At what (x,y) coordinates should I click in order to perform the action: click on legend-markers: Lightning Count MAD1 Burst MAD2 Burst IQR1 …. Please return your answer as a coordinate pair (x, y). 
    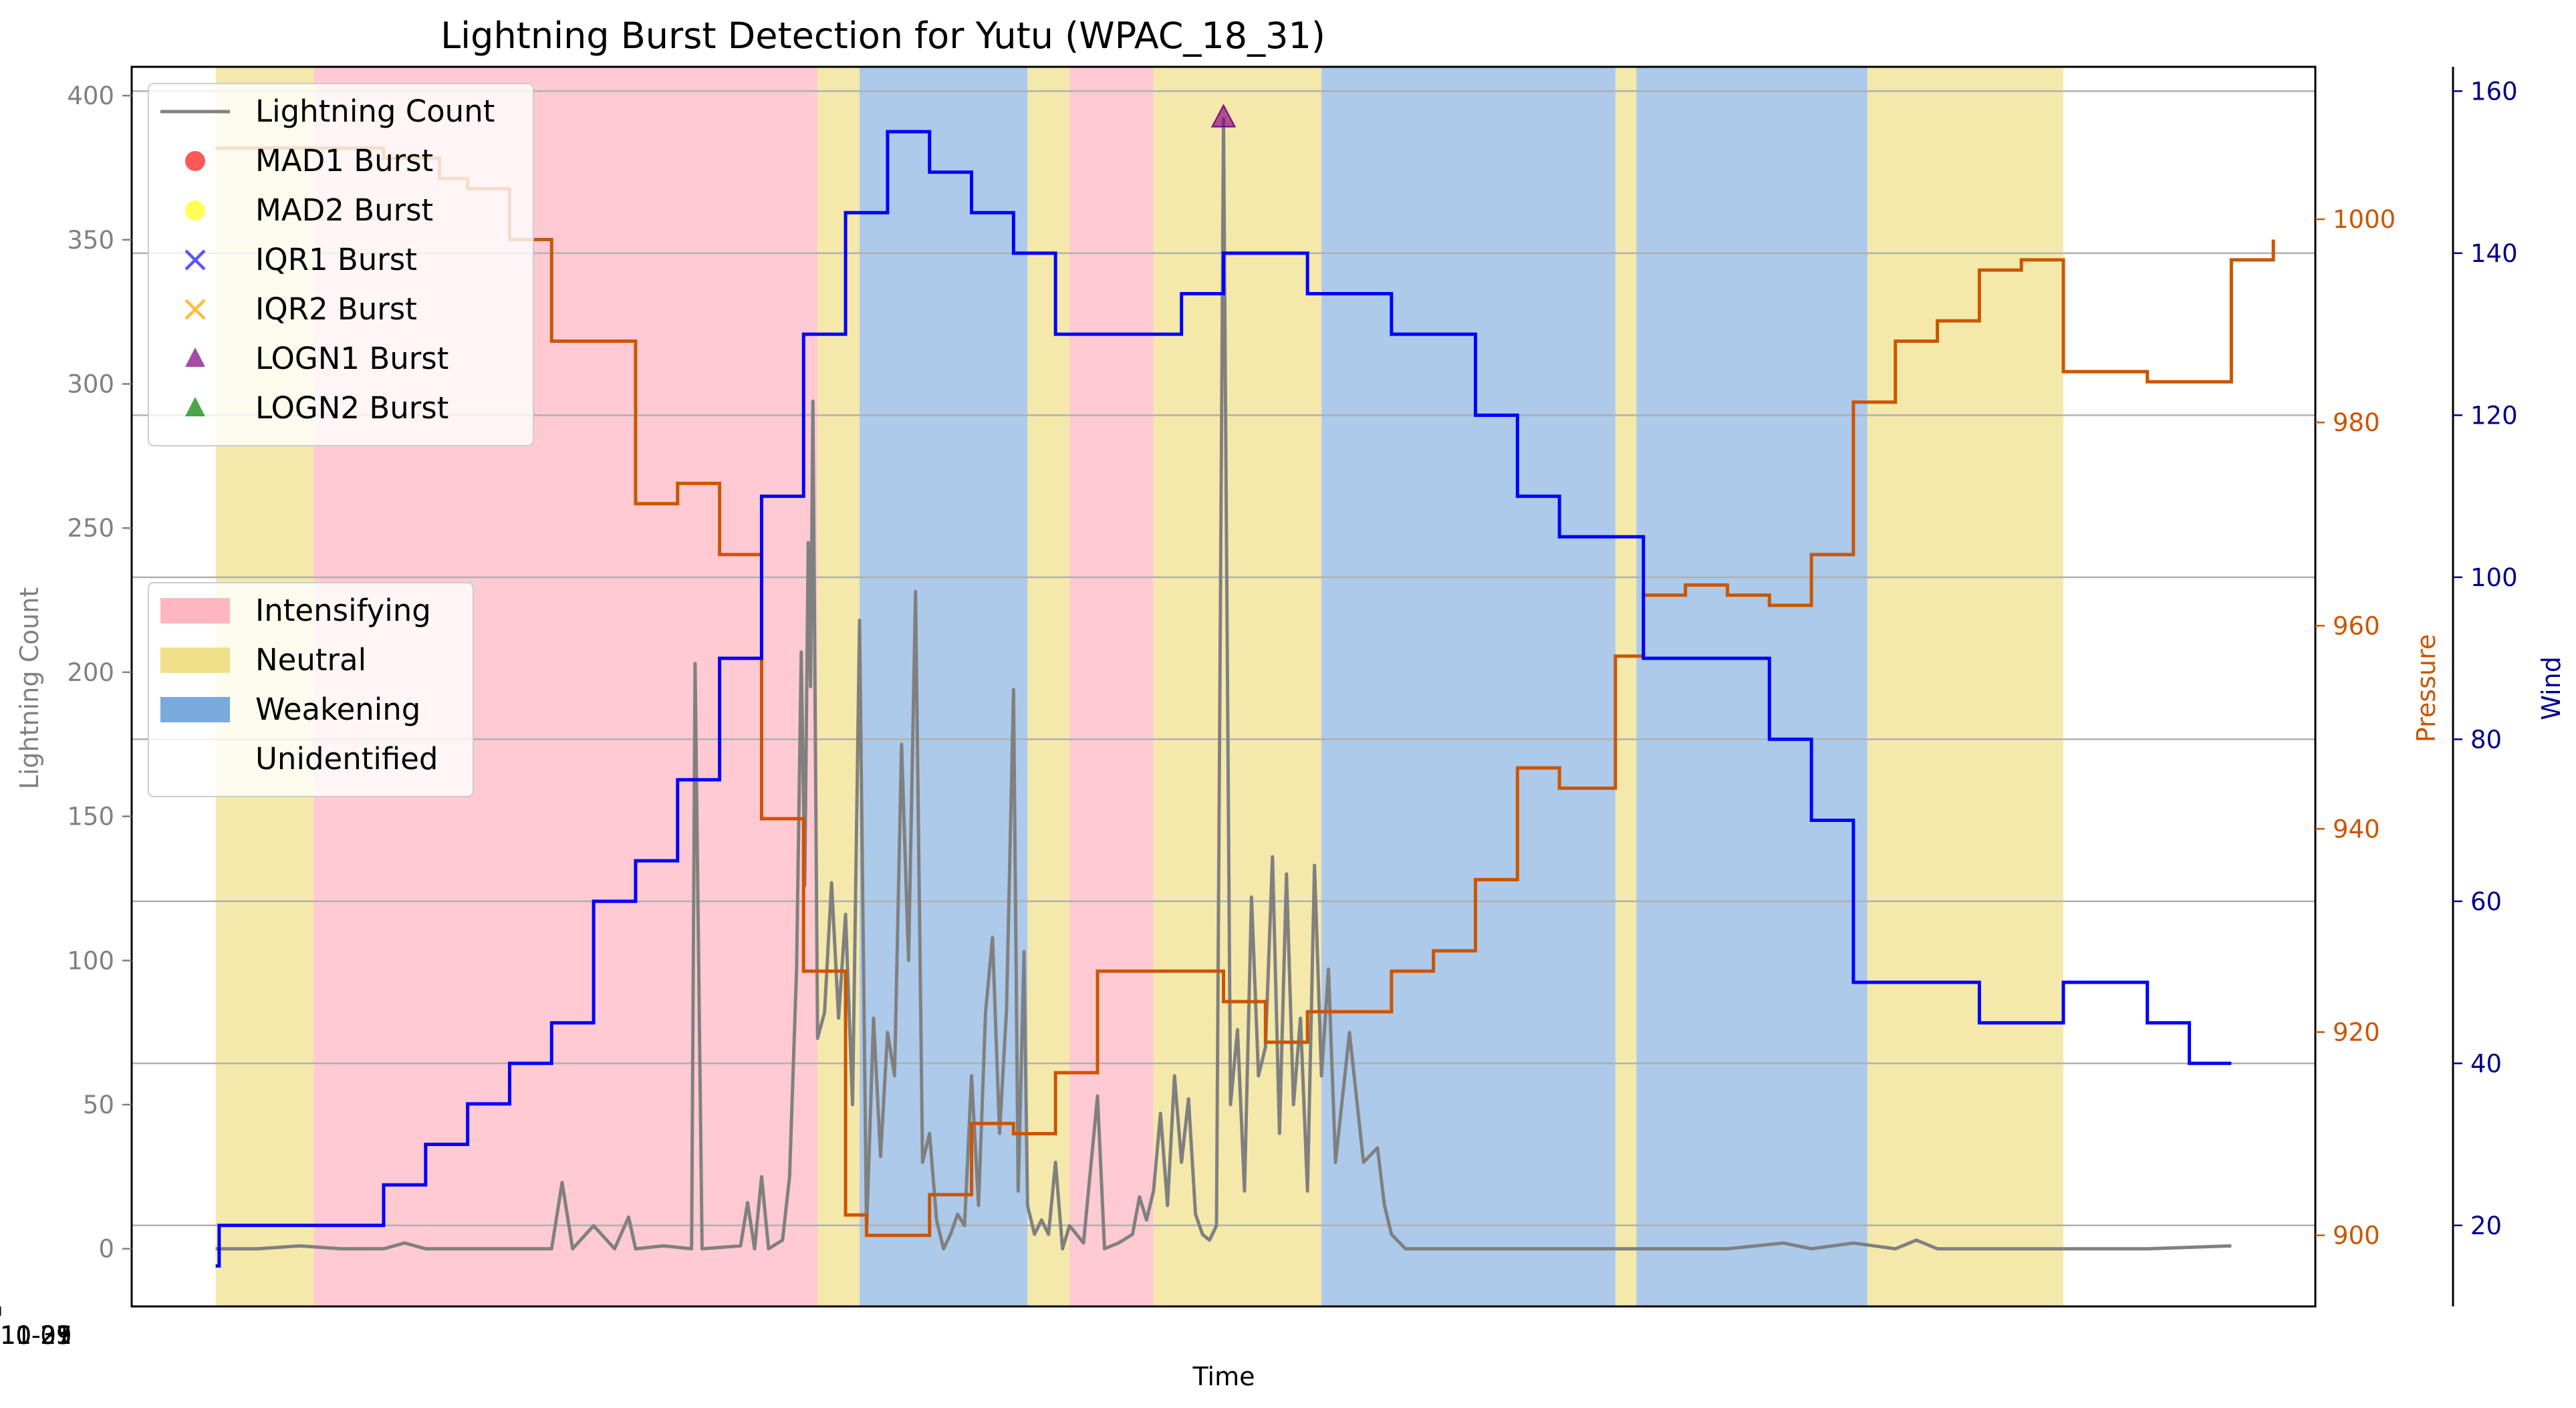
    Looking at the image, I should click on (341, 264).